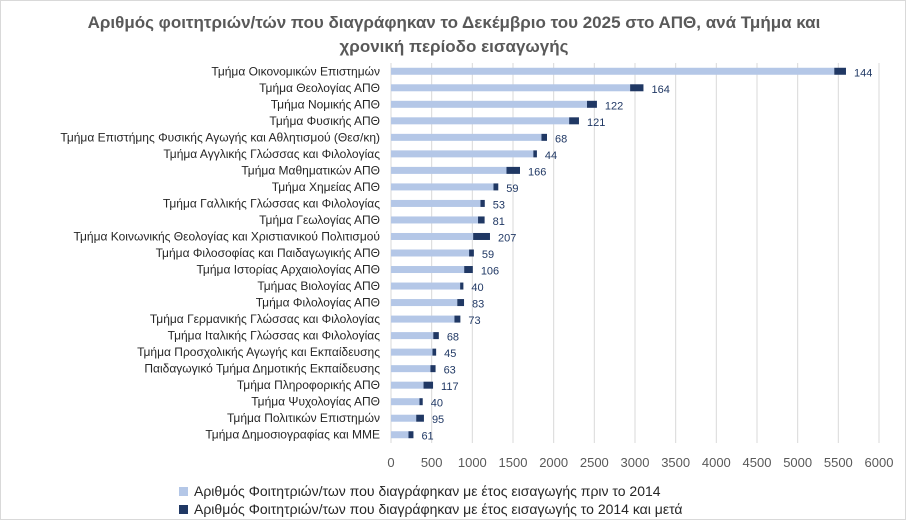 The height and width of the screenshot is (520, 906). Describe the element at coordinates (295, 71) in the screenshot. I see `category-label: Τμήμα Οικονομικών Επιστημών` at that location.